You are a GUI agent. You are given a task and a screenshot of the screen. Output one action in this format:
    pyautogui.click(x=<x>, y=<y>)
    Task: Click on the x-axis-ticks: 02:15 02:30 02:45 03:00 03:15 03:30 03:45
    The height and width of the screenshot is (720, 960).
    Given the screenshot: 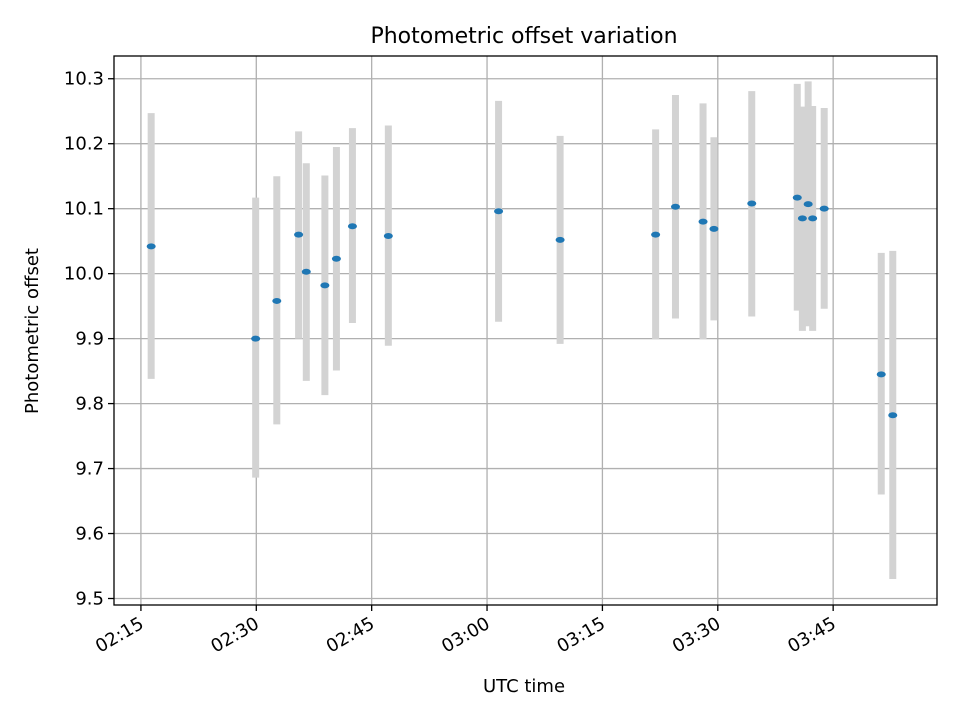 What is the action you would take?
    pyautogui.click(x=466, y=631)
    